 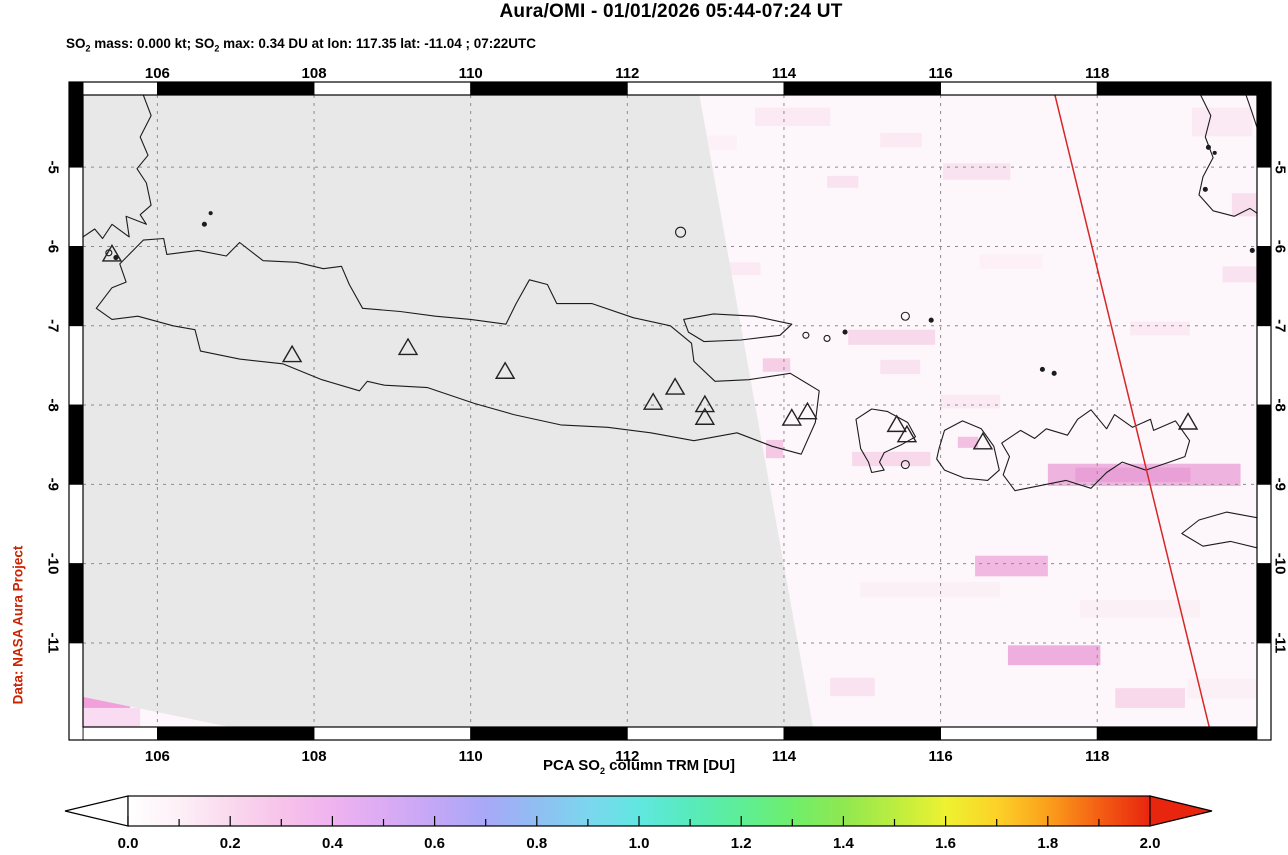 What do you see at coordinates (940, 756) in the screenshot?
I see `lon-label-bottom: 116` at bounding box center [940, 756].